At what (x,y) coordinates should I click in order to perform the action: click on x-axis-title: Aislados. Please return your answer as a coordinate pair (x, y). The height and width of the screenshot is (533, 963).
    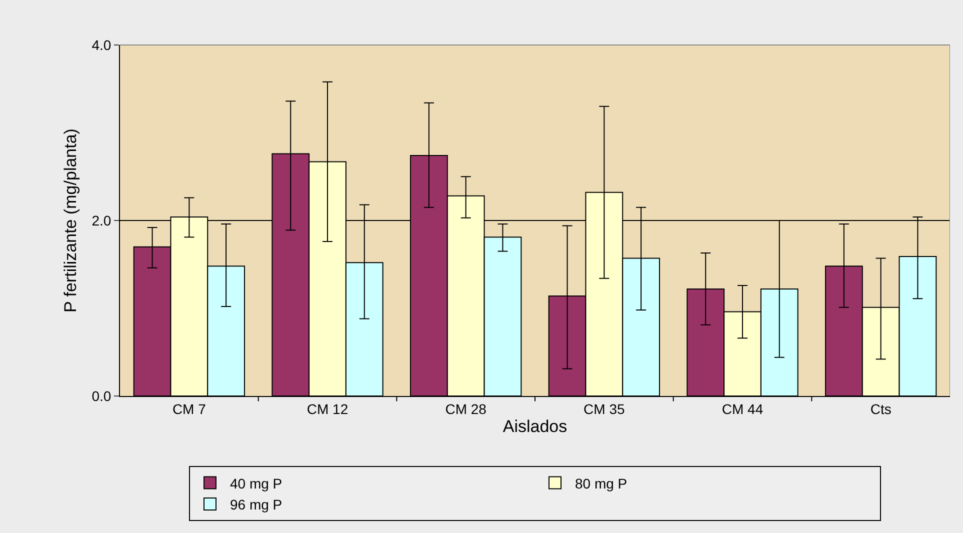
    Looking at the image, I should click on (535, 426).